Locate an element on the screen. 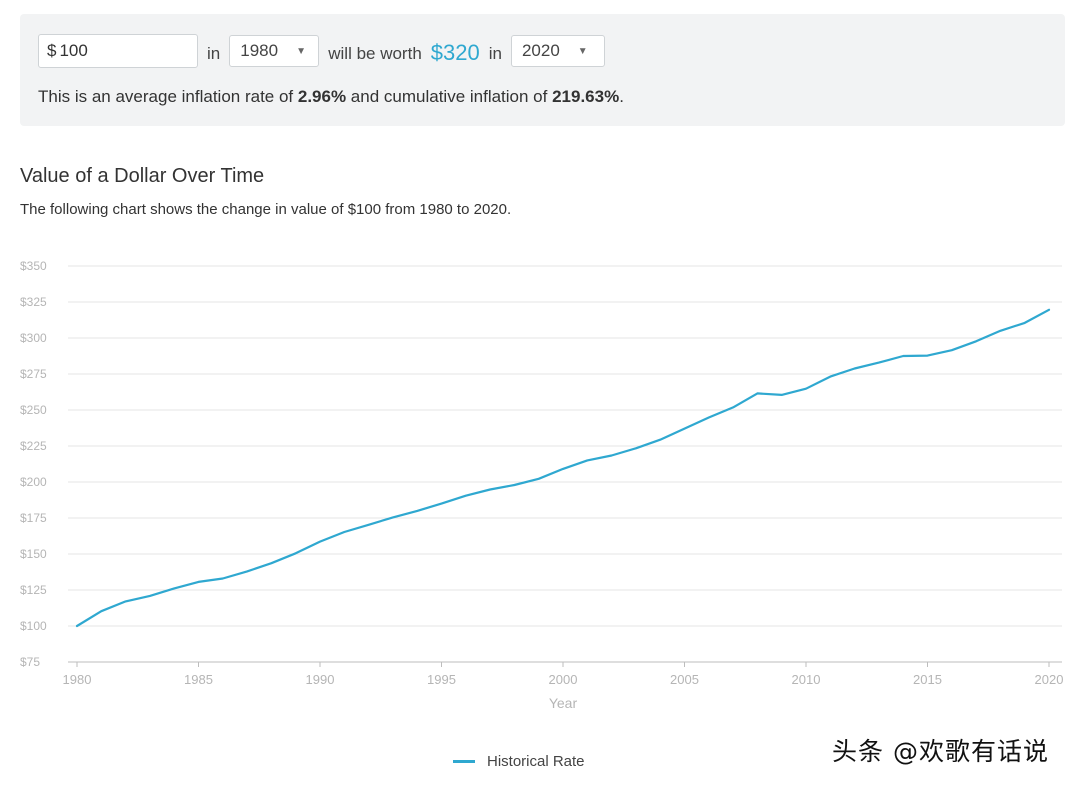 This screenshot has height=787, width=1080. x-tick-label: 2020 is located at coordinates (1049, 679).